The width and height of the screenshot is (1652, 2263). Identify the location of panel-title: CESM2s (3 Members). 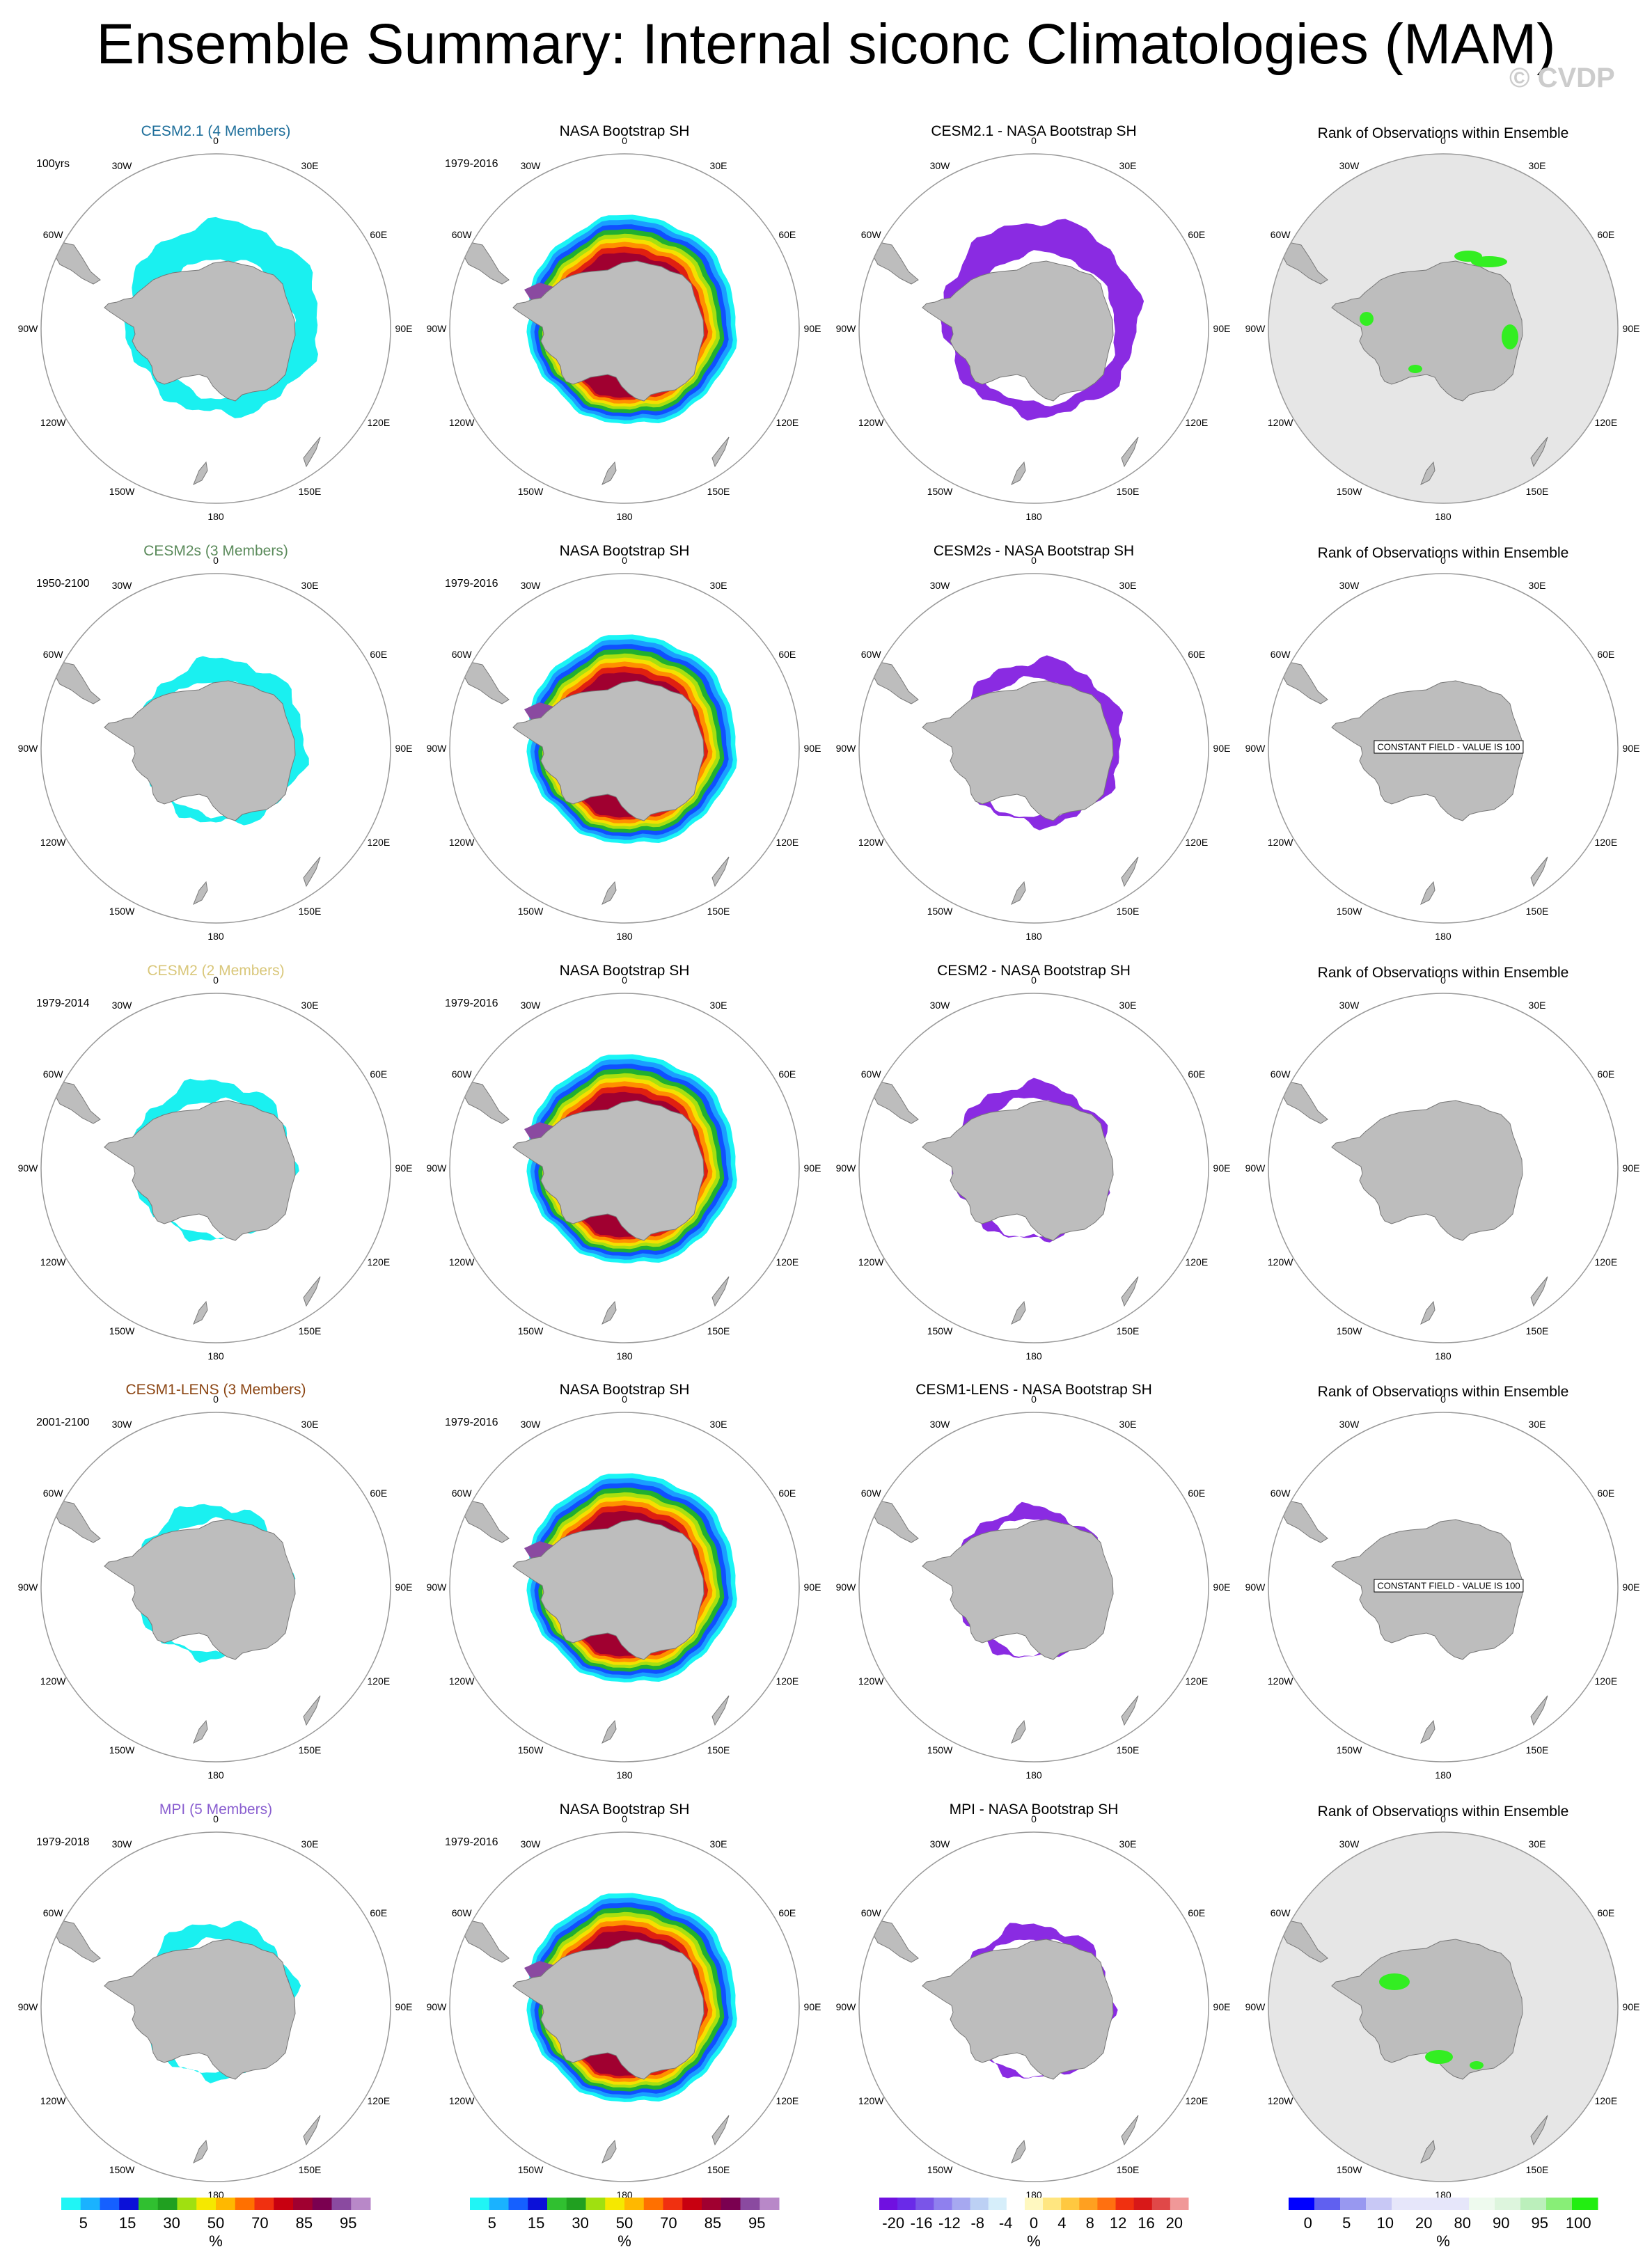
(215, 551).